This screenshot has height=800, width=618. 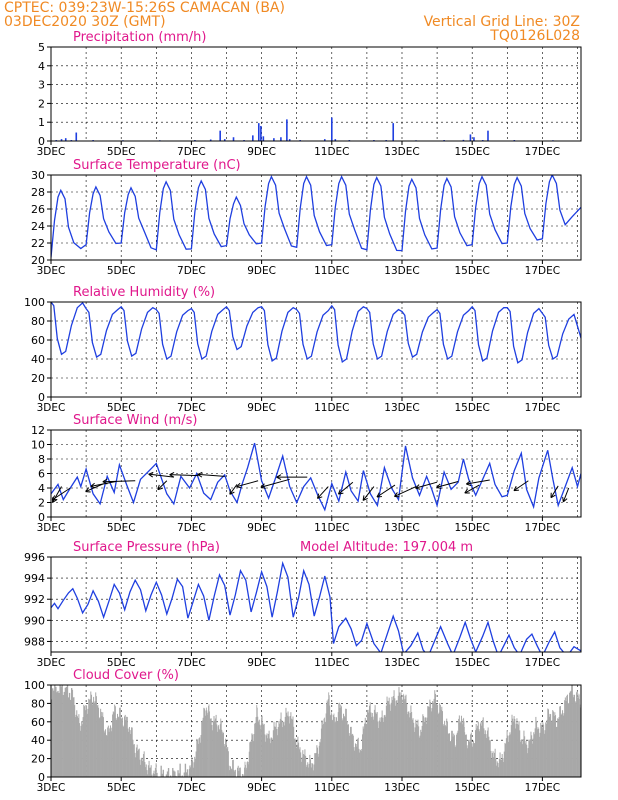 What do you see at coordinates (316, 349) in the screenshot?
I see `plot-frame` at bounding box center [316, 349].